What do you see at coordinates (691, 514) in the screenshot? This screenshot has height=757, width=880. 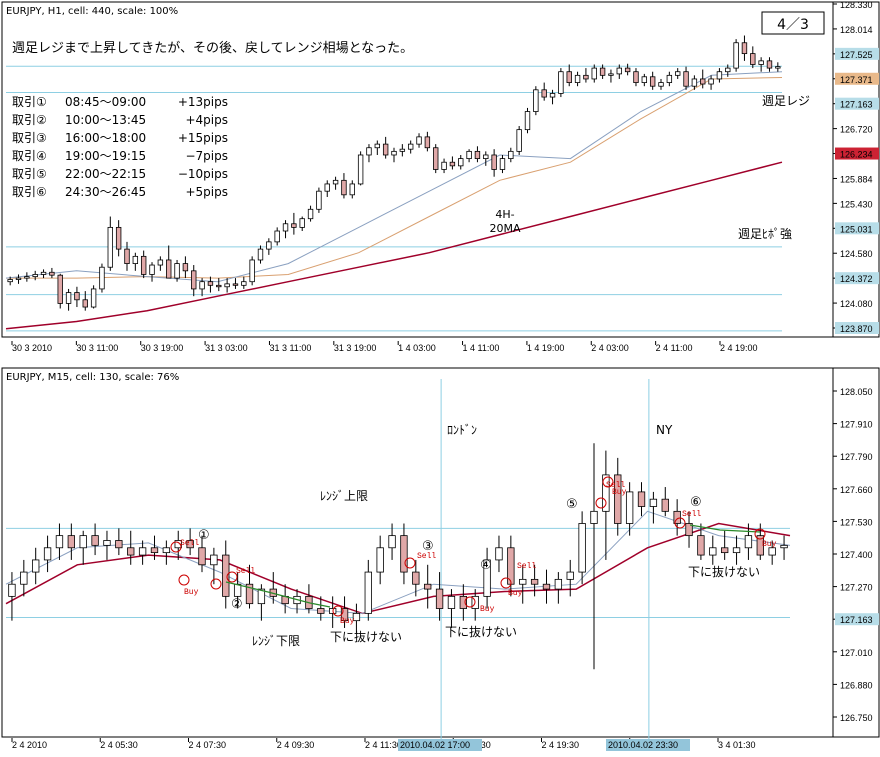 I see `sell-signal-6: Sell` at bounding box center [691, 514].